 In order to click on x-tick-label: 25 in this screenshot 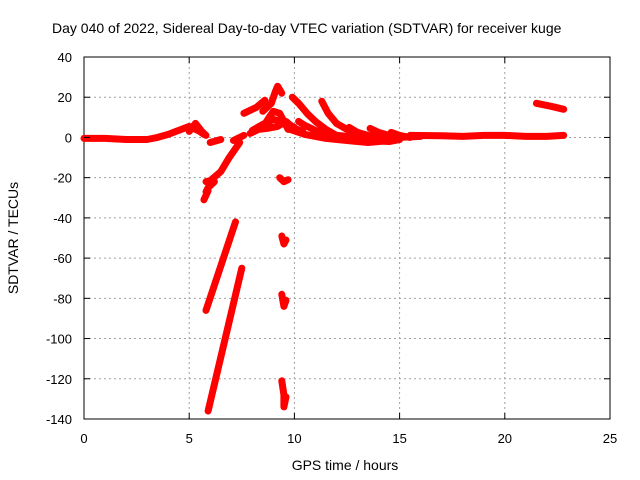, I will do `click(610, 438)`.